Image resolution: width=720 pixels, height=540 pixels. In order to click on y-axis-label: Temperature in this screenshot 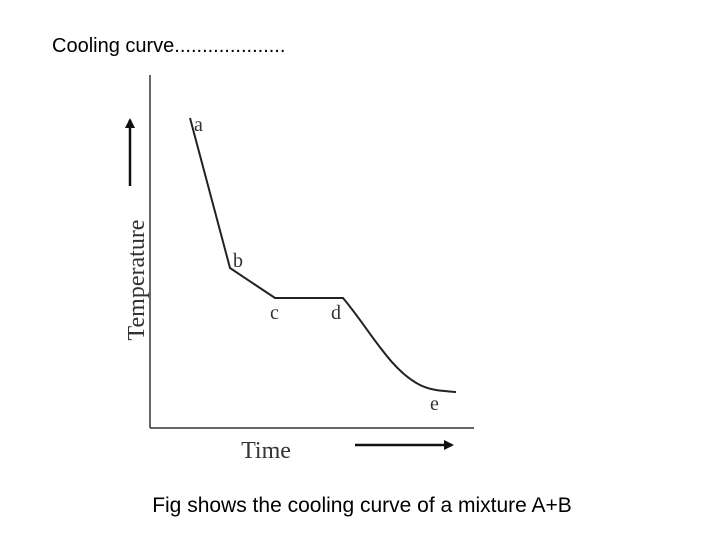, I will do `click(137, 280)`.